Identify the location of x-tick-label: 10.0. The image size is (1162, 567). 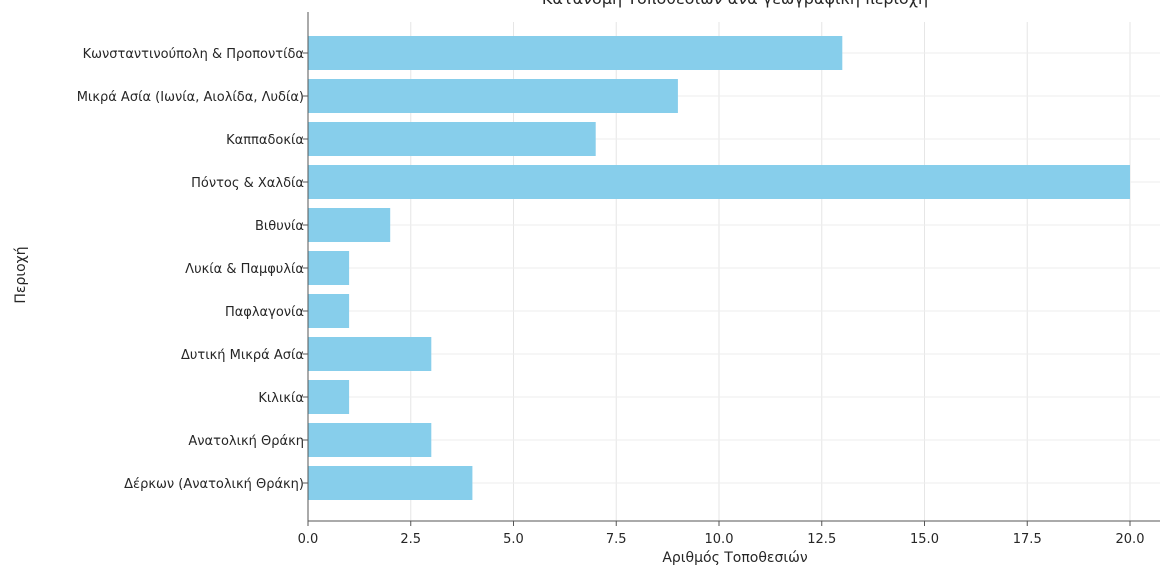
(719, 539).